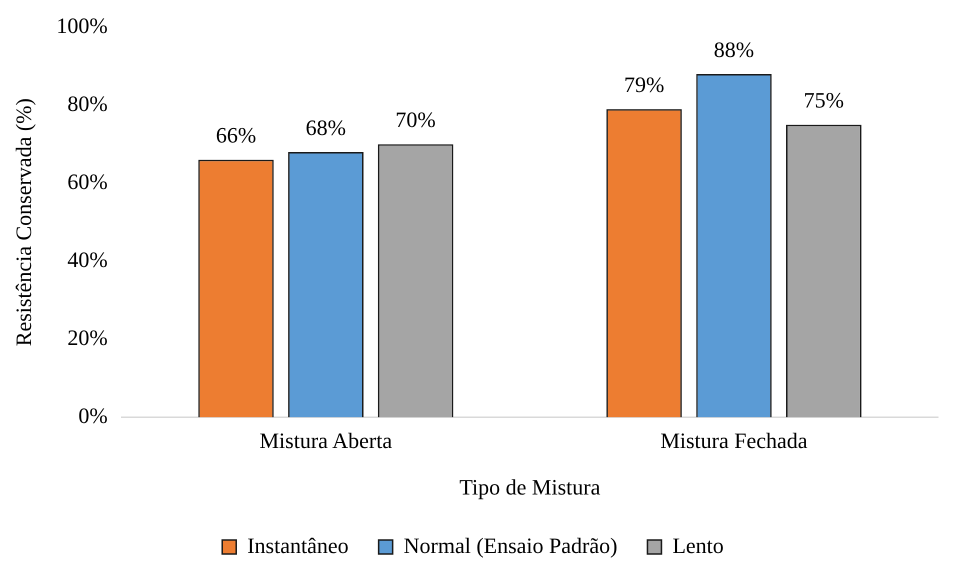  I want to click on data-label: 79%, so click(644, 84).